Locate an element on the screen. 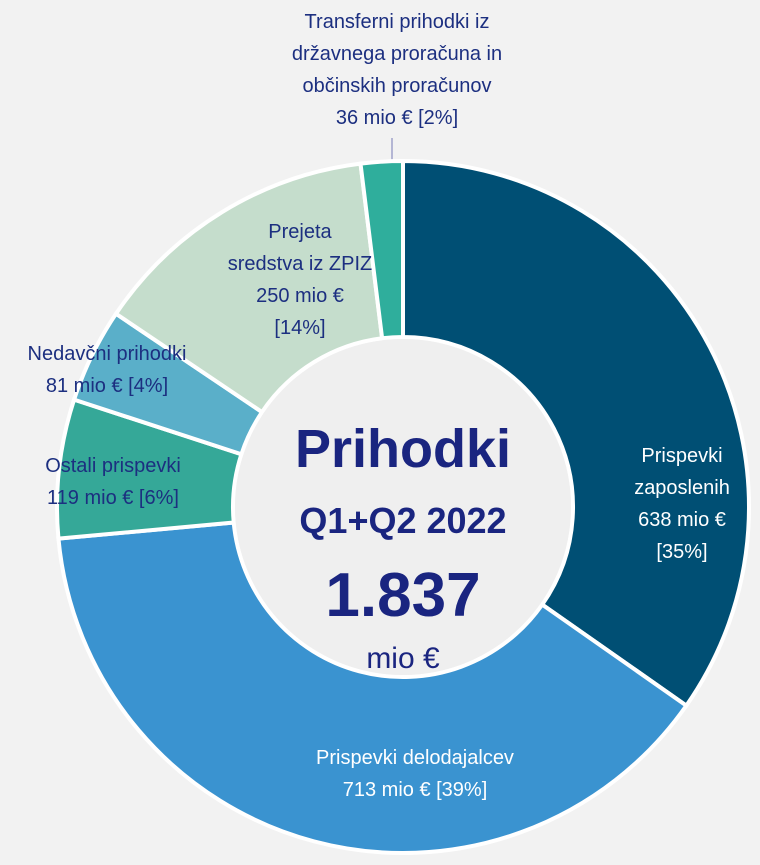  slice-label: Prispevki delodajalcev is located at coordinates (415, 758).